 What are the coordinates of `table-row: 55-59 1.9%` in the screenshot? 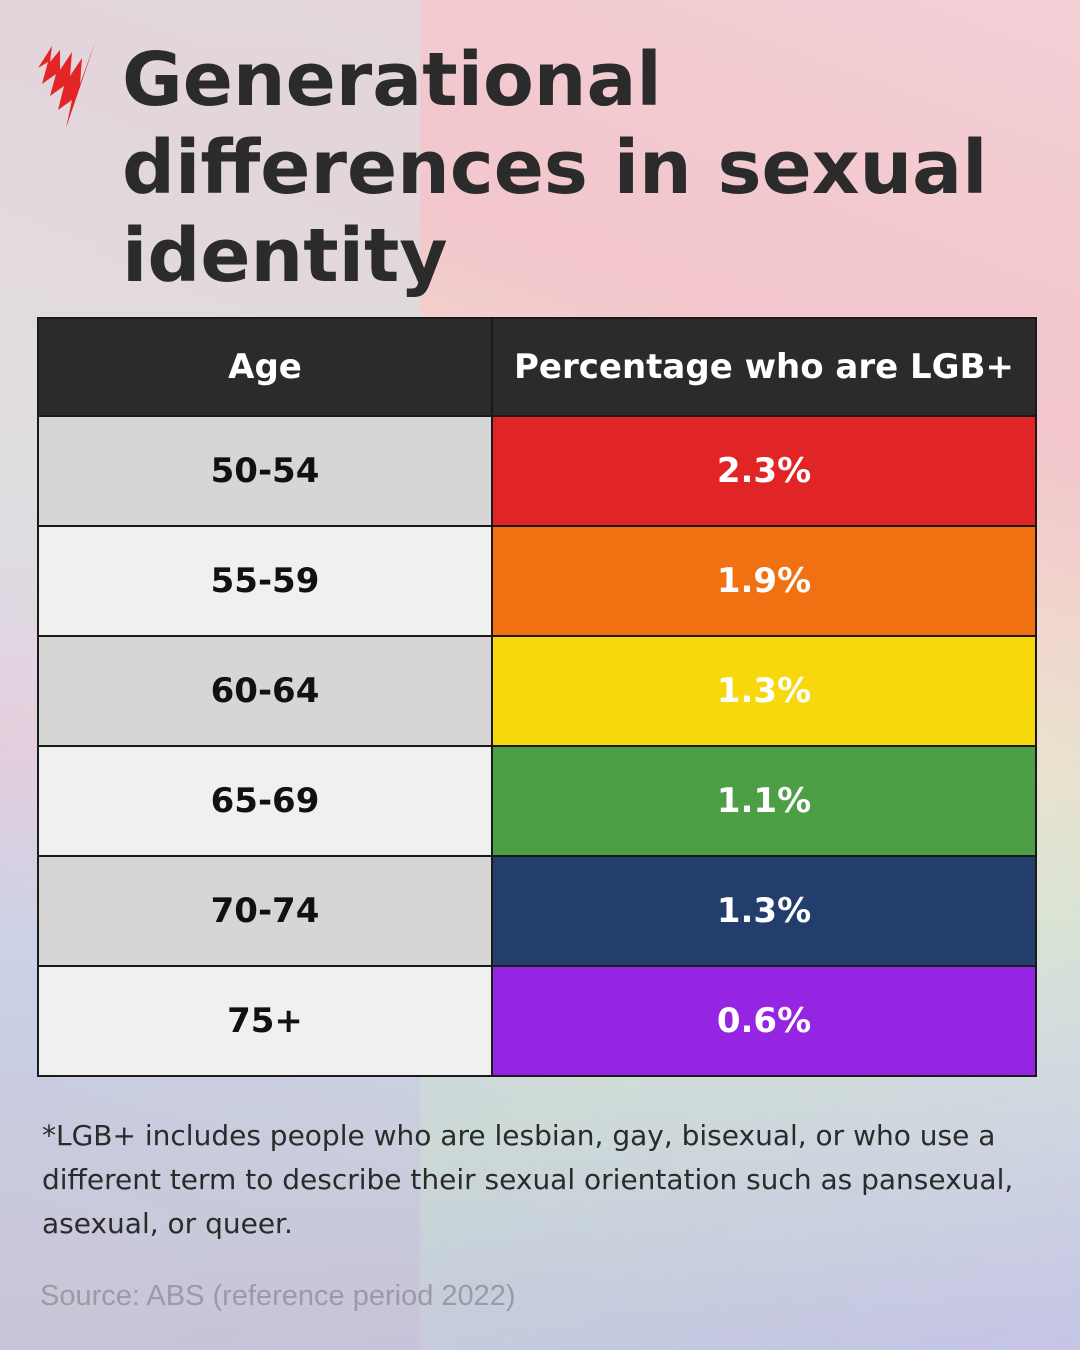 It's located at (537, 581).